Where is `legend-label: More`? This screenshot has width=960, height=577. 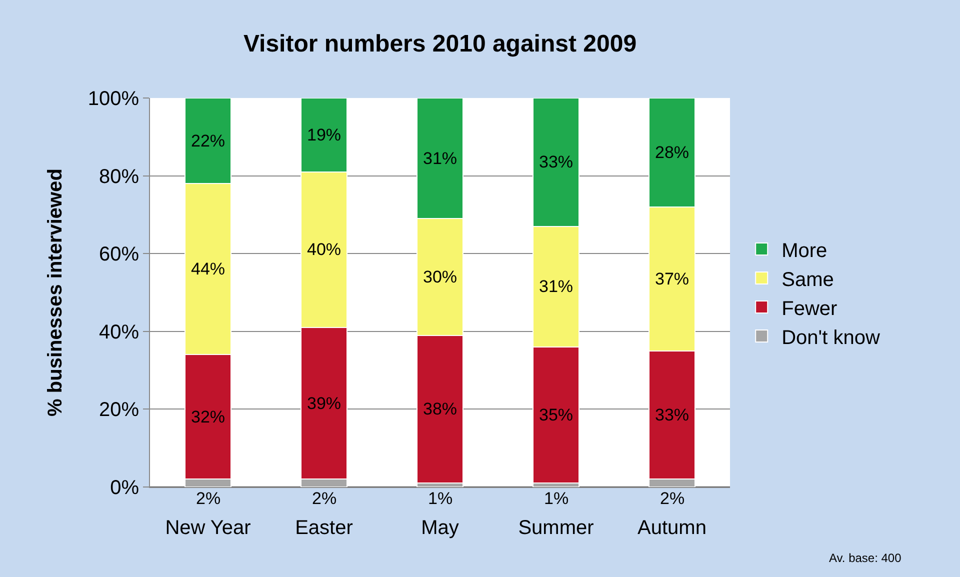
legend-label: More is located at coordinates (805, 251).